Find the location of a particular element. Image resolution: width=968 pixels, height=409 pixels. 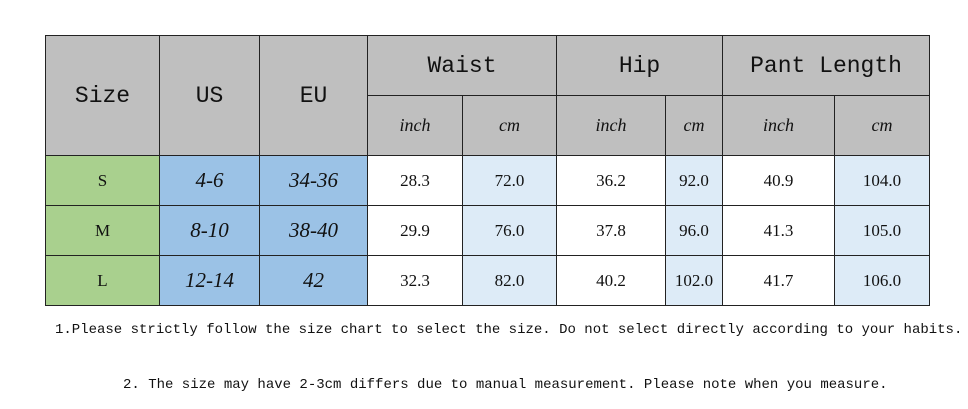

table-row: L 12-14 42 32.3 82.0 40.2 102.0 41.7 106.0 is located at coordinates (488, 280).